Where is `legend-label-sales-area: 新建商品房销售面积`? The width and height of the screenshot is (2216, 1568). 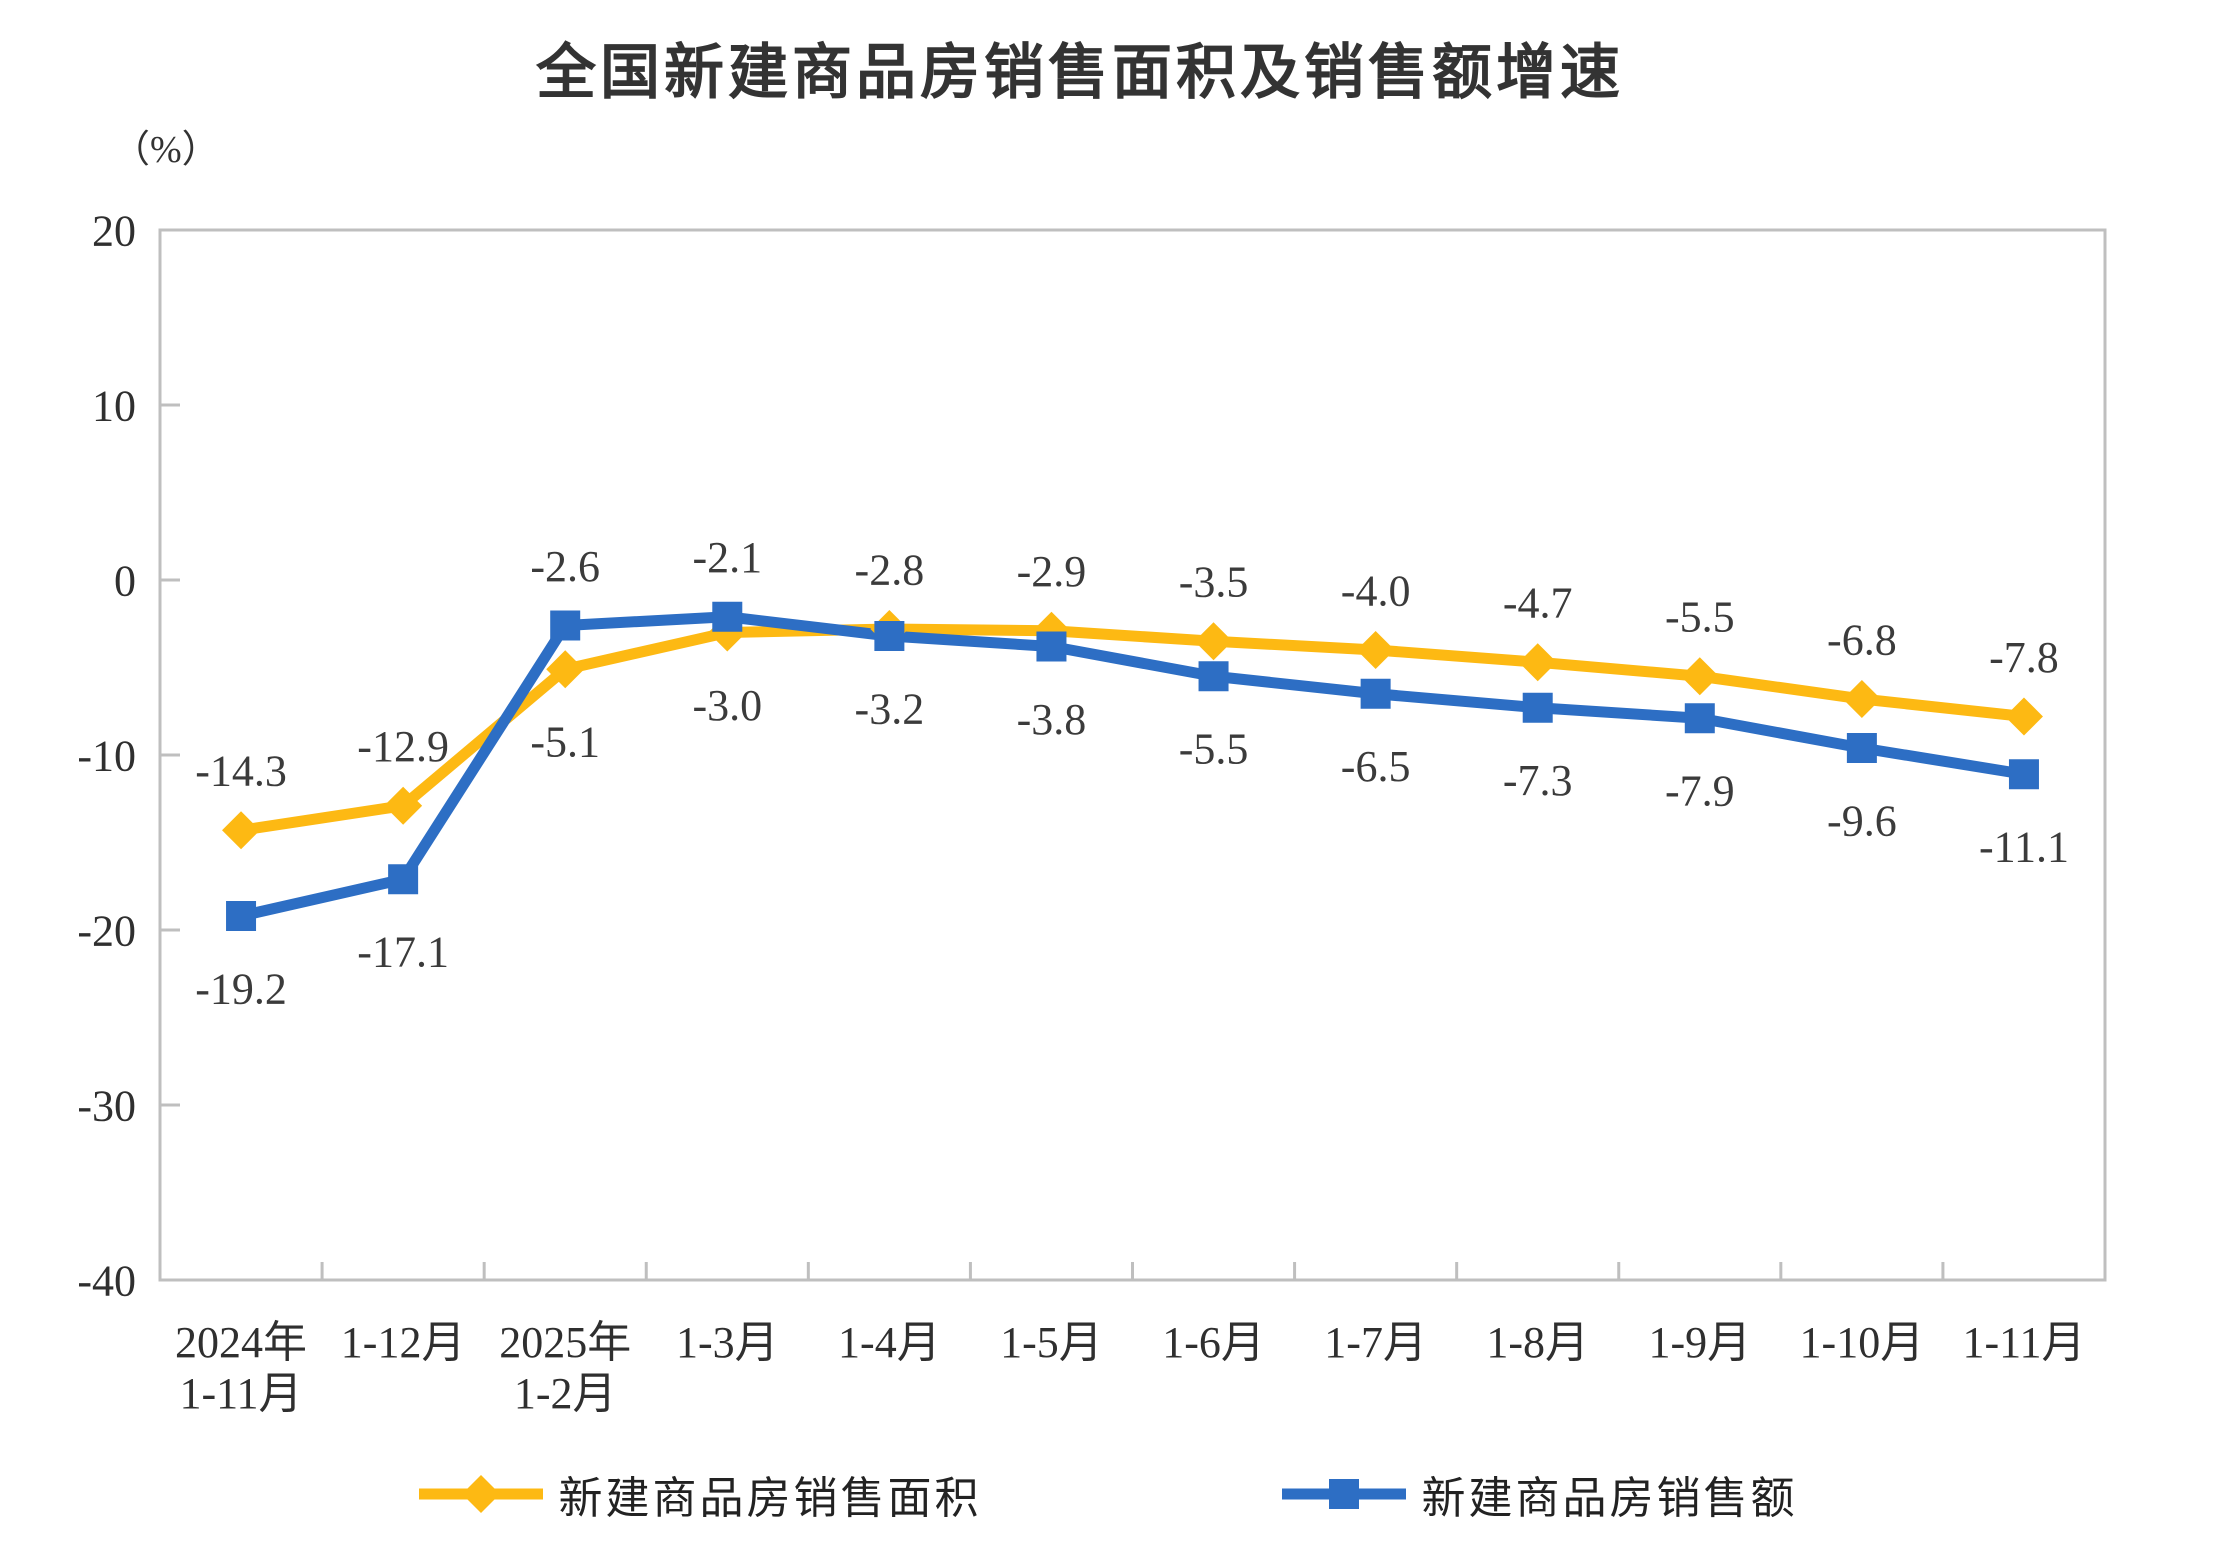
legend-label-sales-area: 新建商品房销售面积 is located at coordinates (770, 1498).